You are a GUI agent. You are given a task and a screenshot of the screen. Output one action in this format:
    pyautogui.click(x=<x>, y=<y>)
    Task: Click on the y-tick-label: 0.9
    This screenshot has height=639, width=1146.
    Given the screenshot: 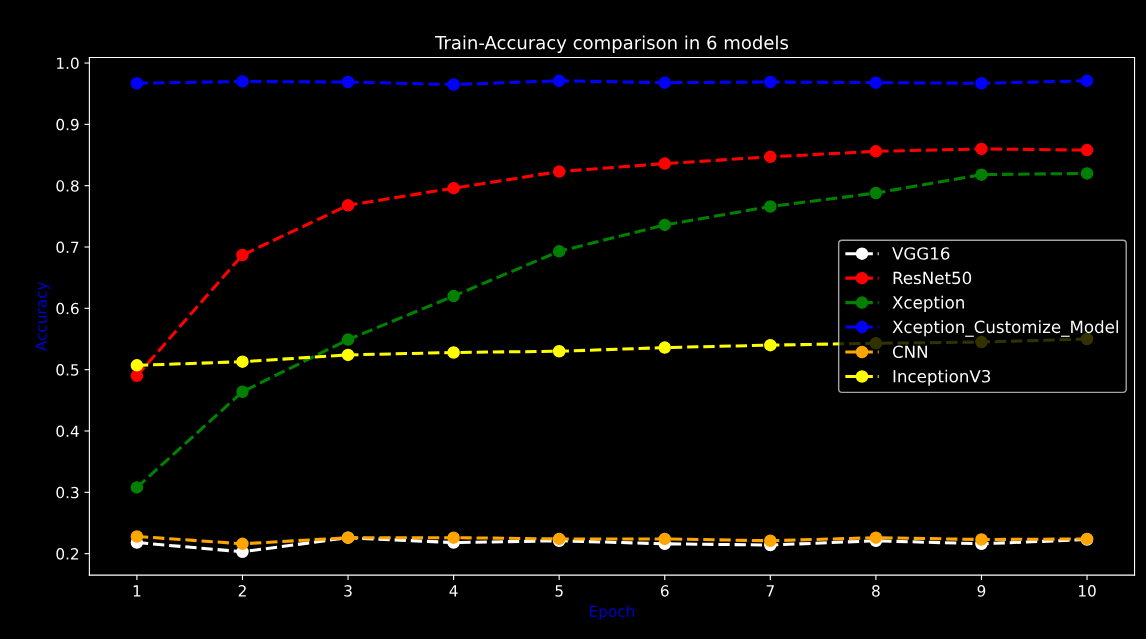 What is the action you would take?
    pyautogui.click(x=67, y=124)
    